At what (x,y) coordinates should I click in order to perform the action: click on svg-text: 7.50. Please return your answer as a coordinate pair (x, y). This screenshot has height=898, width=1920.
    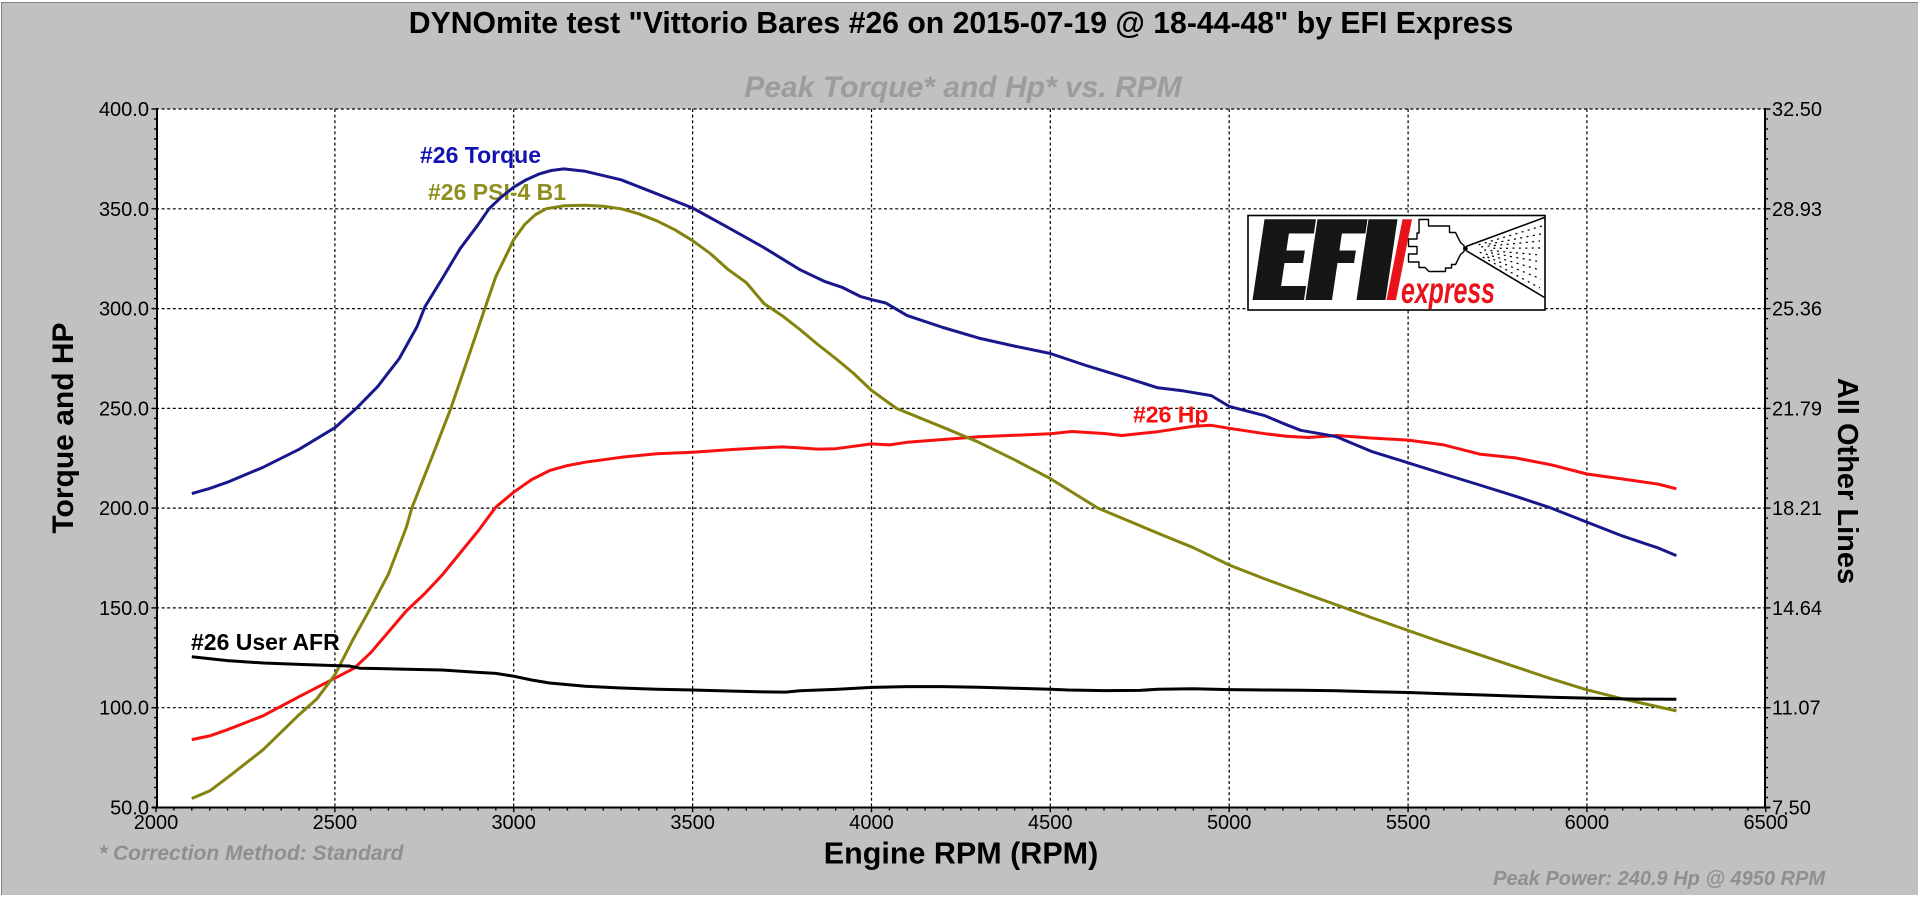
    Looking at the image, I should click on (1791, 809).